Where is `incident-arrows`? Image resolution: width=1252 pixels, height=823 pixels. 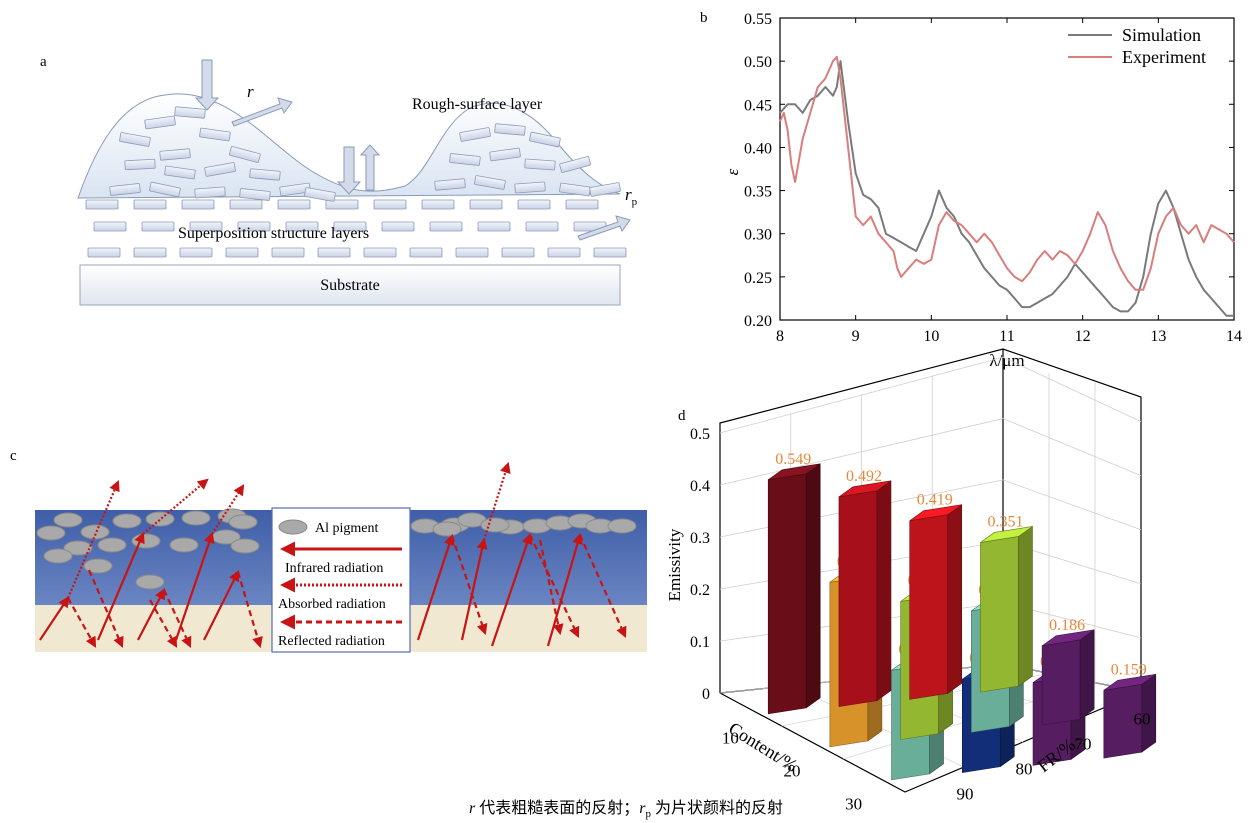 incident-arrows is located at coordinates (412, 150).